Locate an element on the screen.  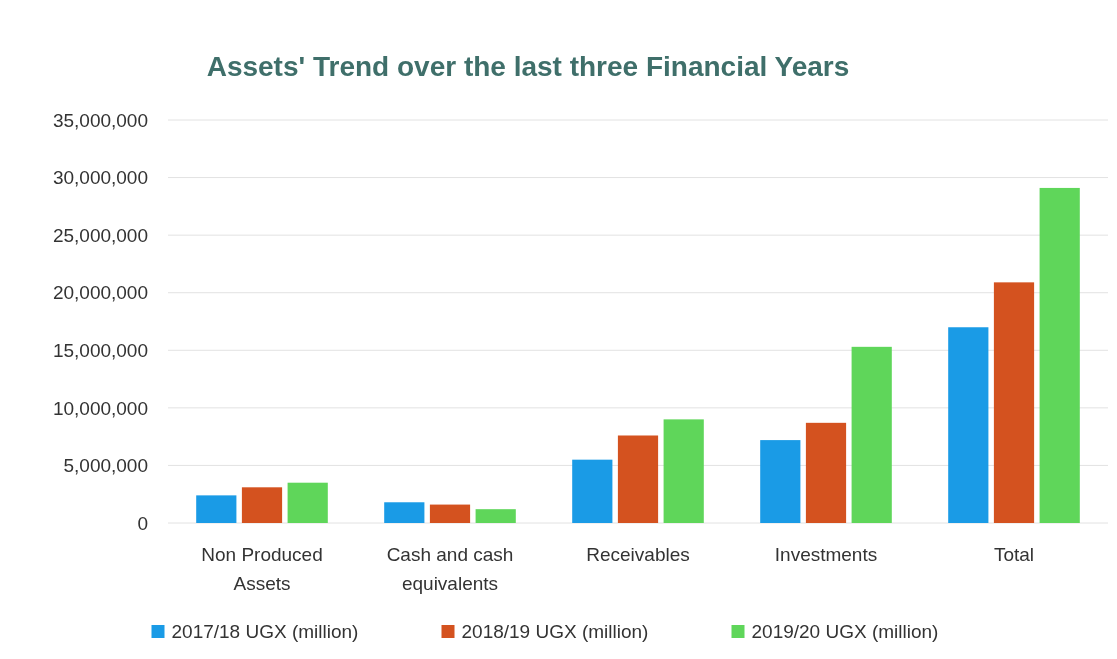
y-tick-label: 5,000,000 is located at coordinates (105, 466).